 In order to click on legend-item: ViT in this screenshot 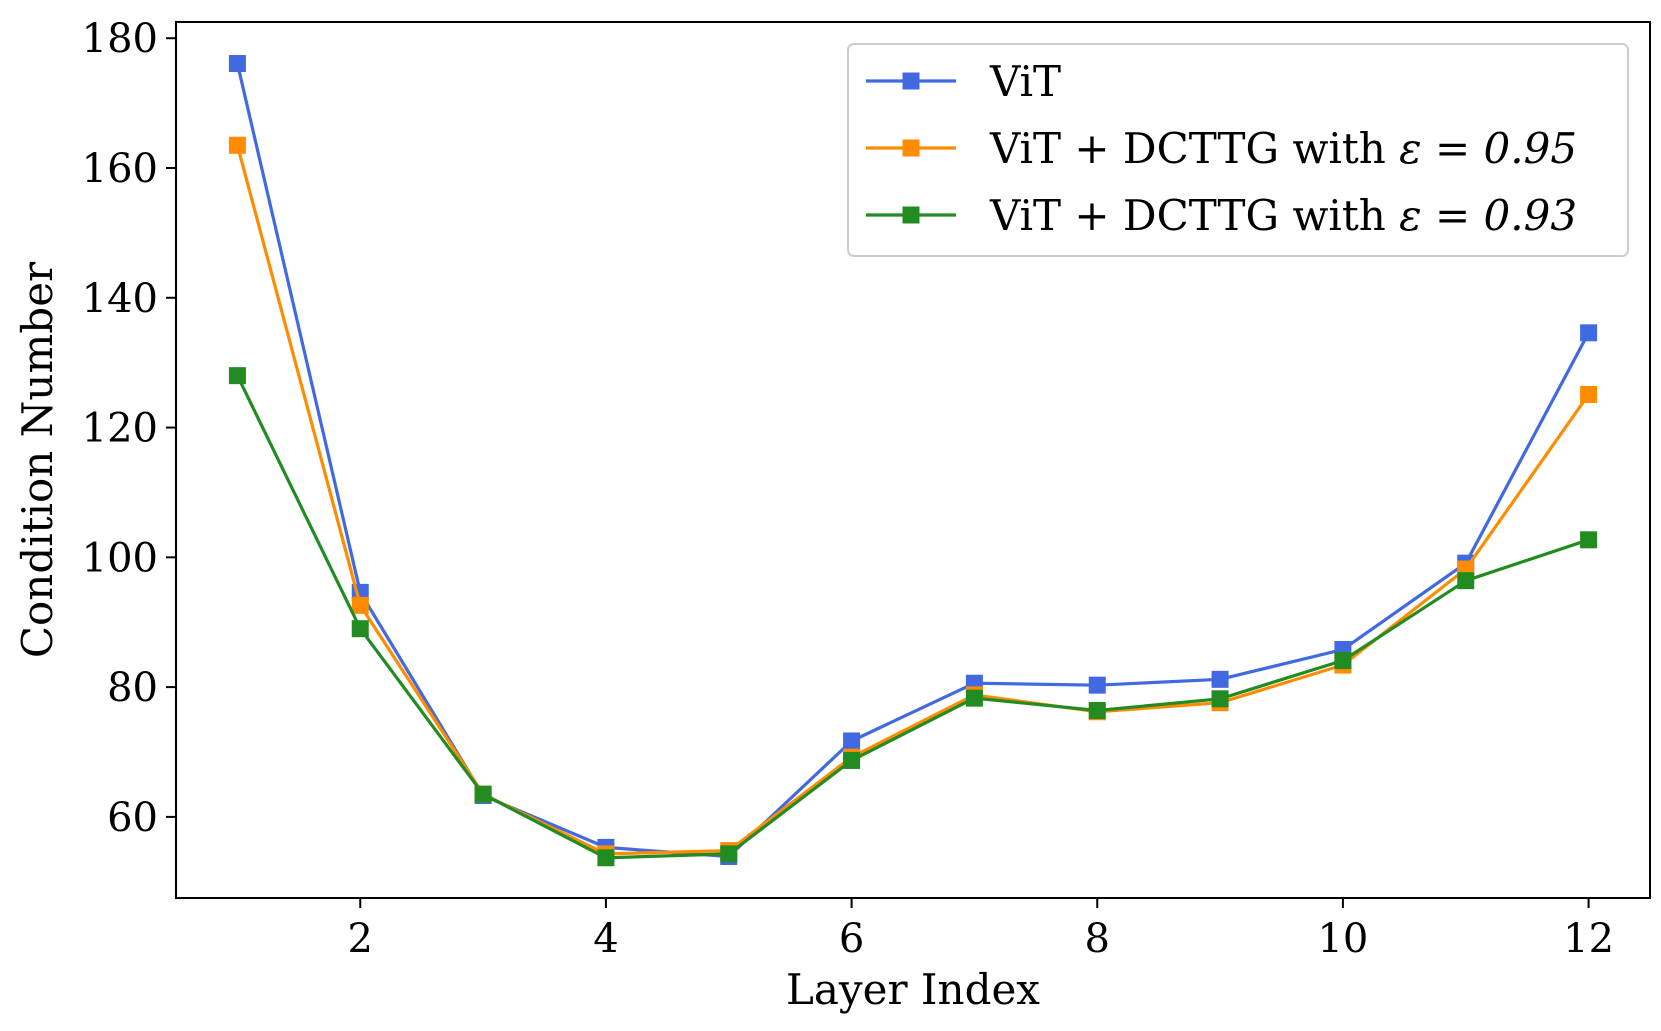, I will do `click(963, 81)`.